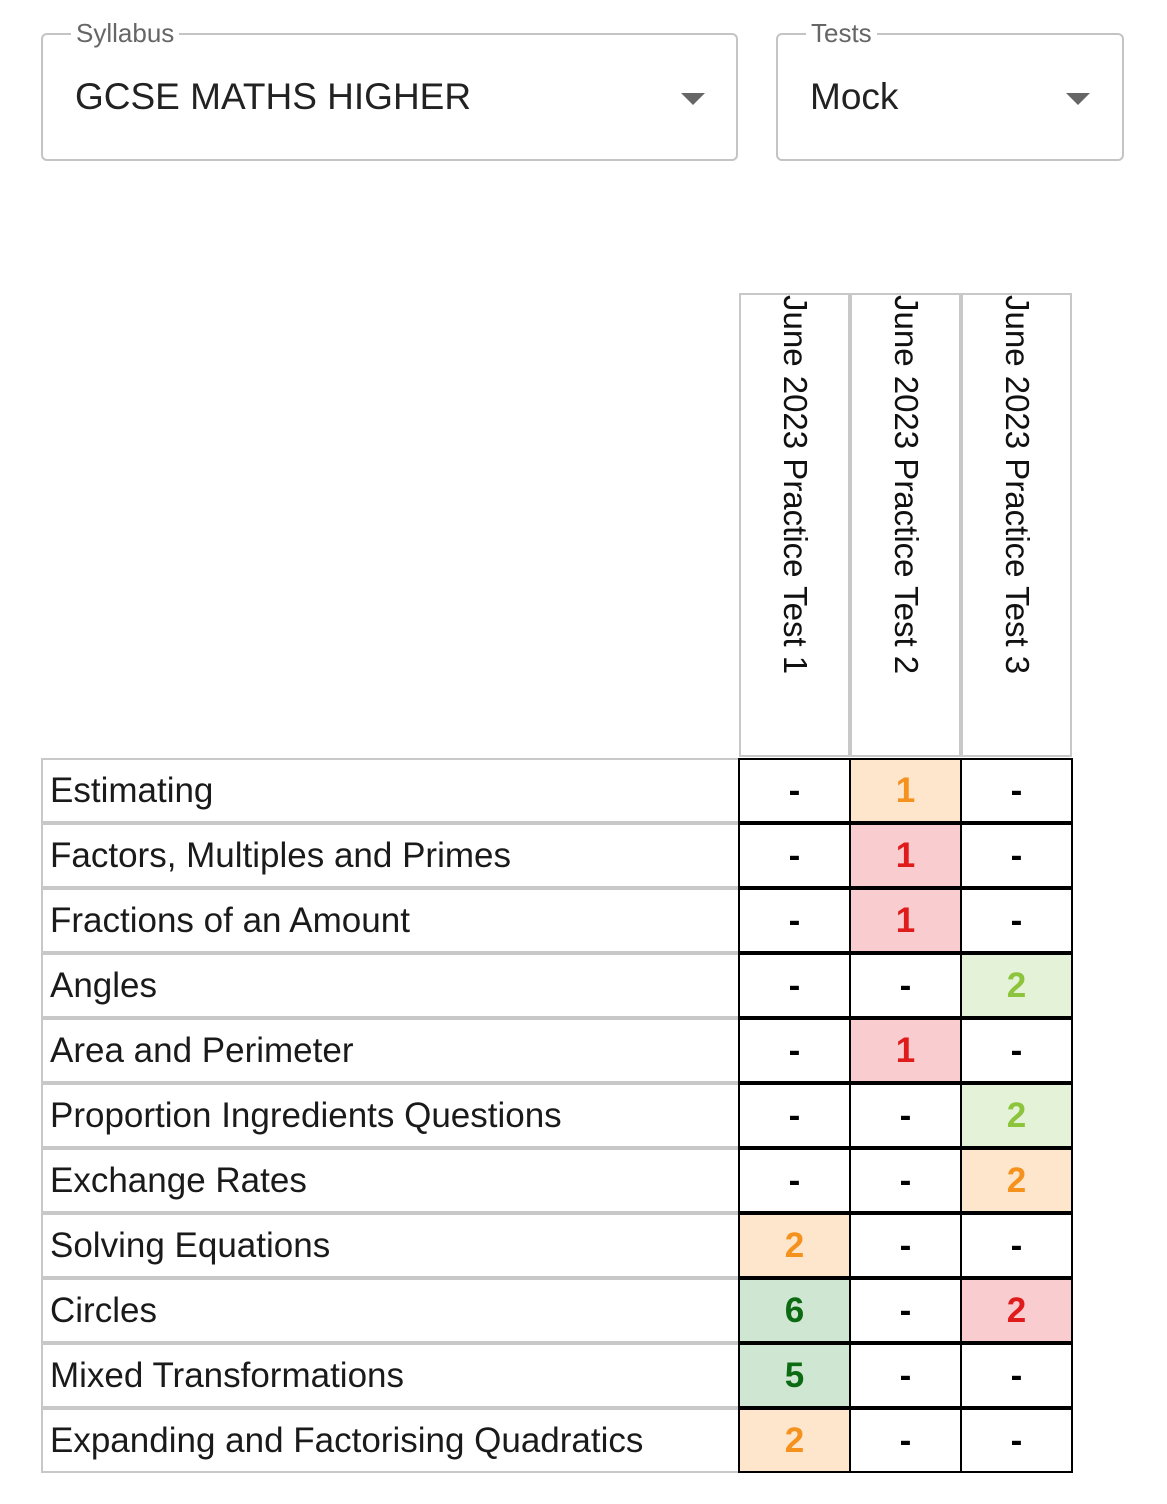 The height and width of the screenshot is (1504, 1167). Describe the element at coordinates (104, 985) in the screenshot. I see `topic-label: Angles` at that location.